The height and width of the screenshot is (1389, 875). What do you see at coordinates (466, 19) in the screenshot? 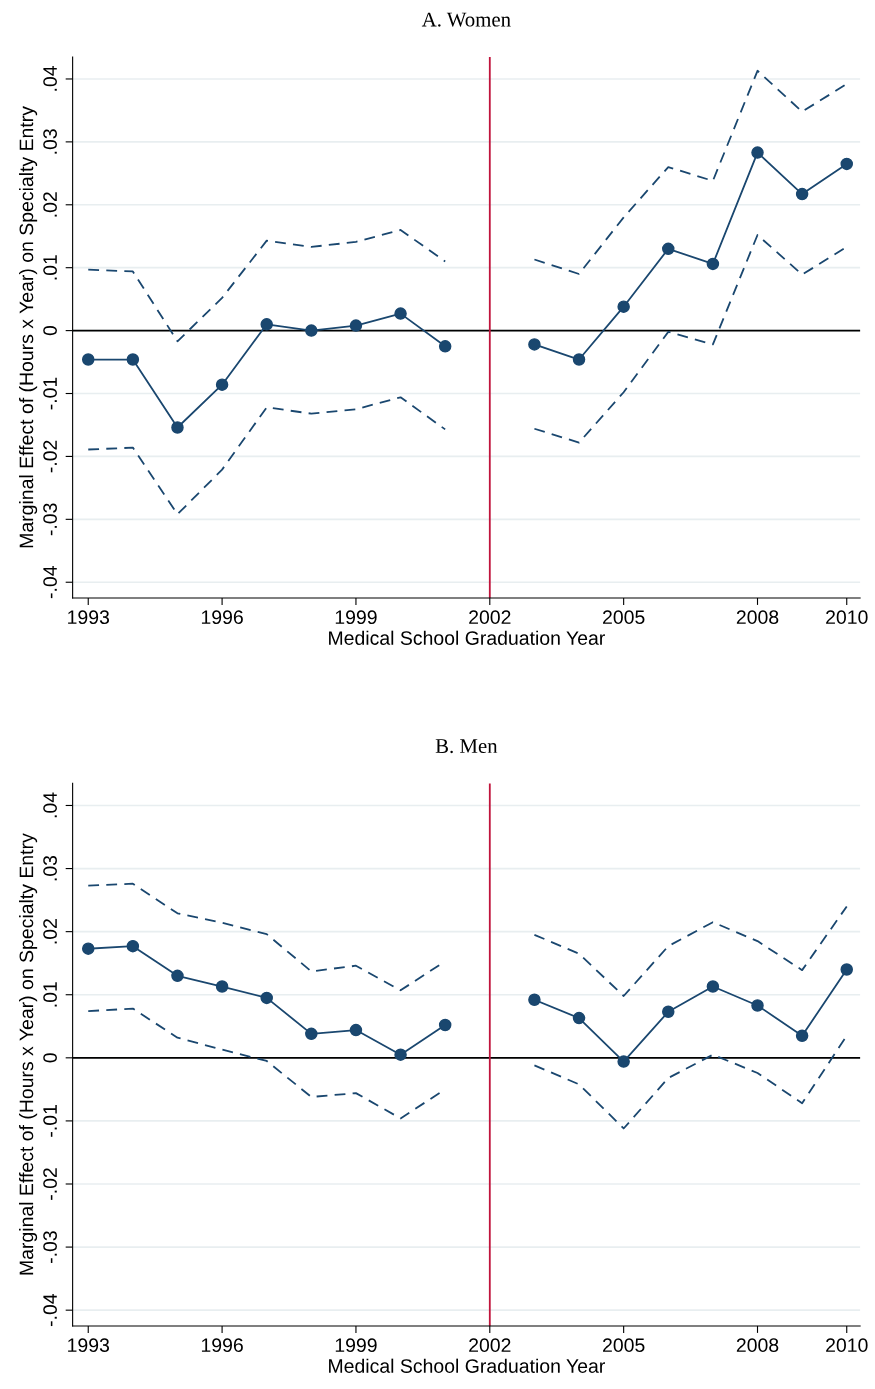
I see `chart-title: A. Women` at bounding box center [466, 19].